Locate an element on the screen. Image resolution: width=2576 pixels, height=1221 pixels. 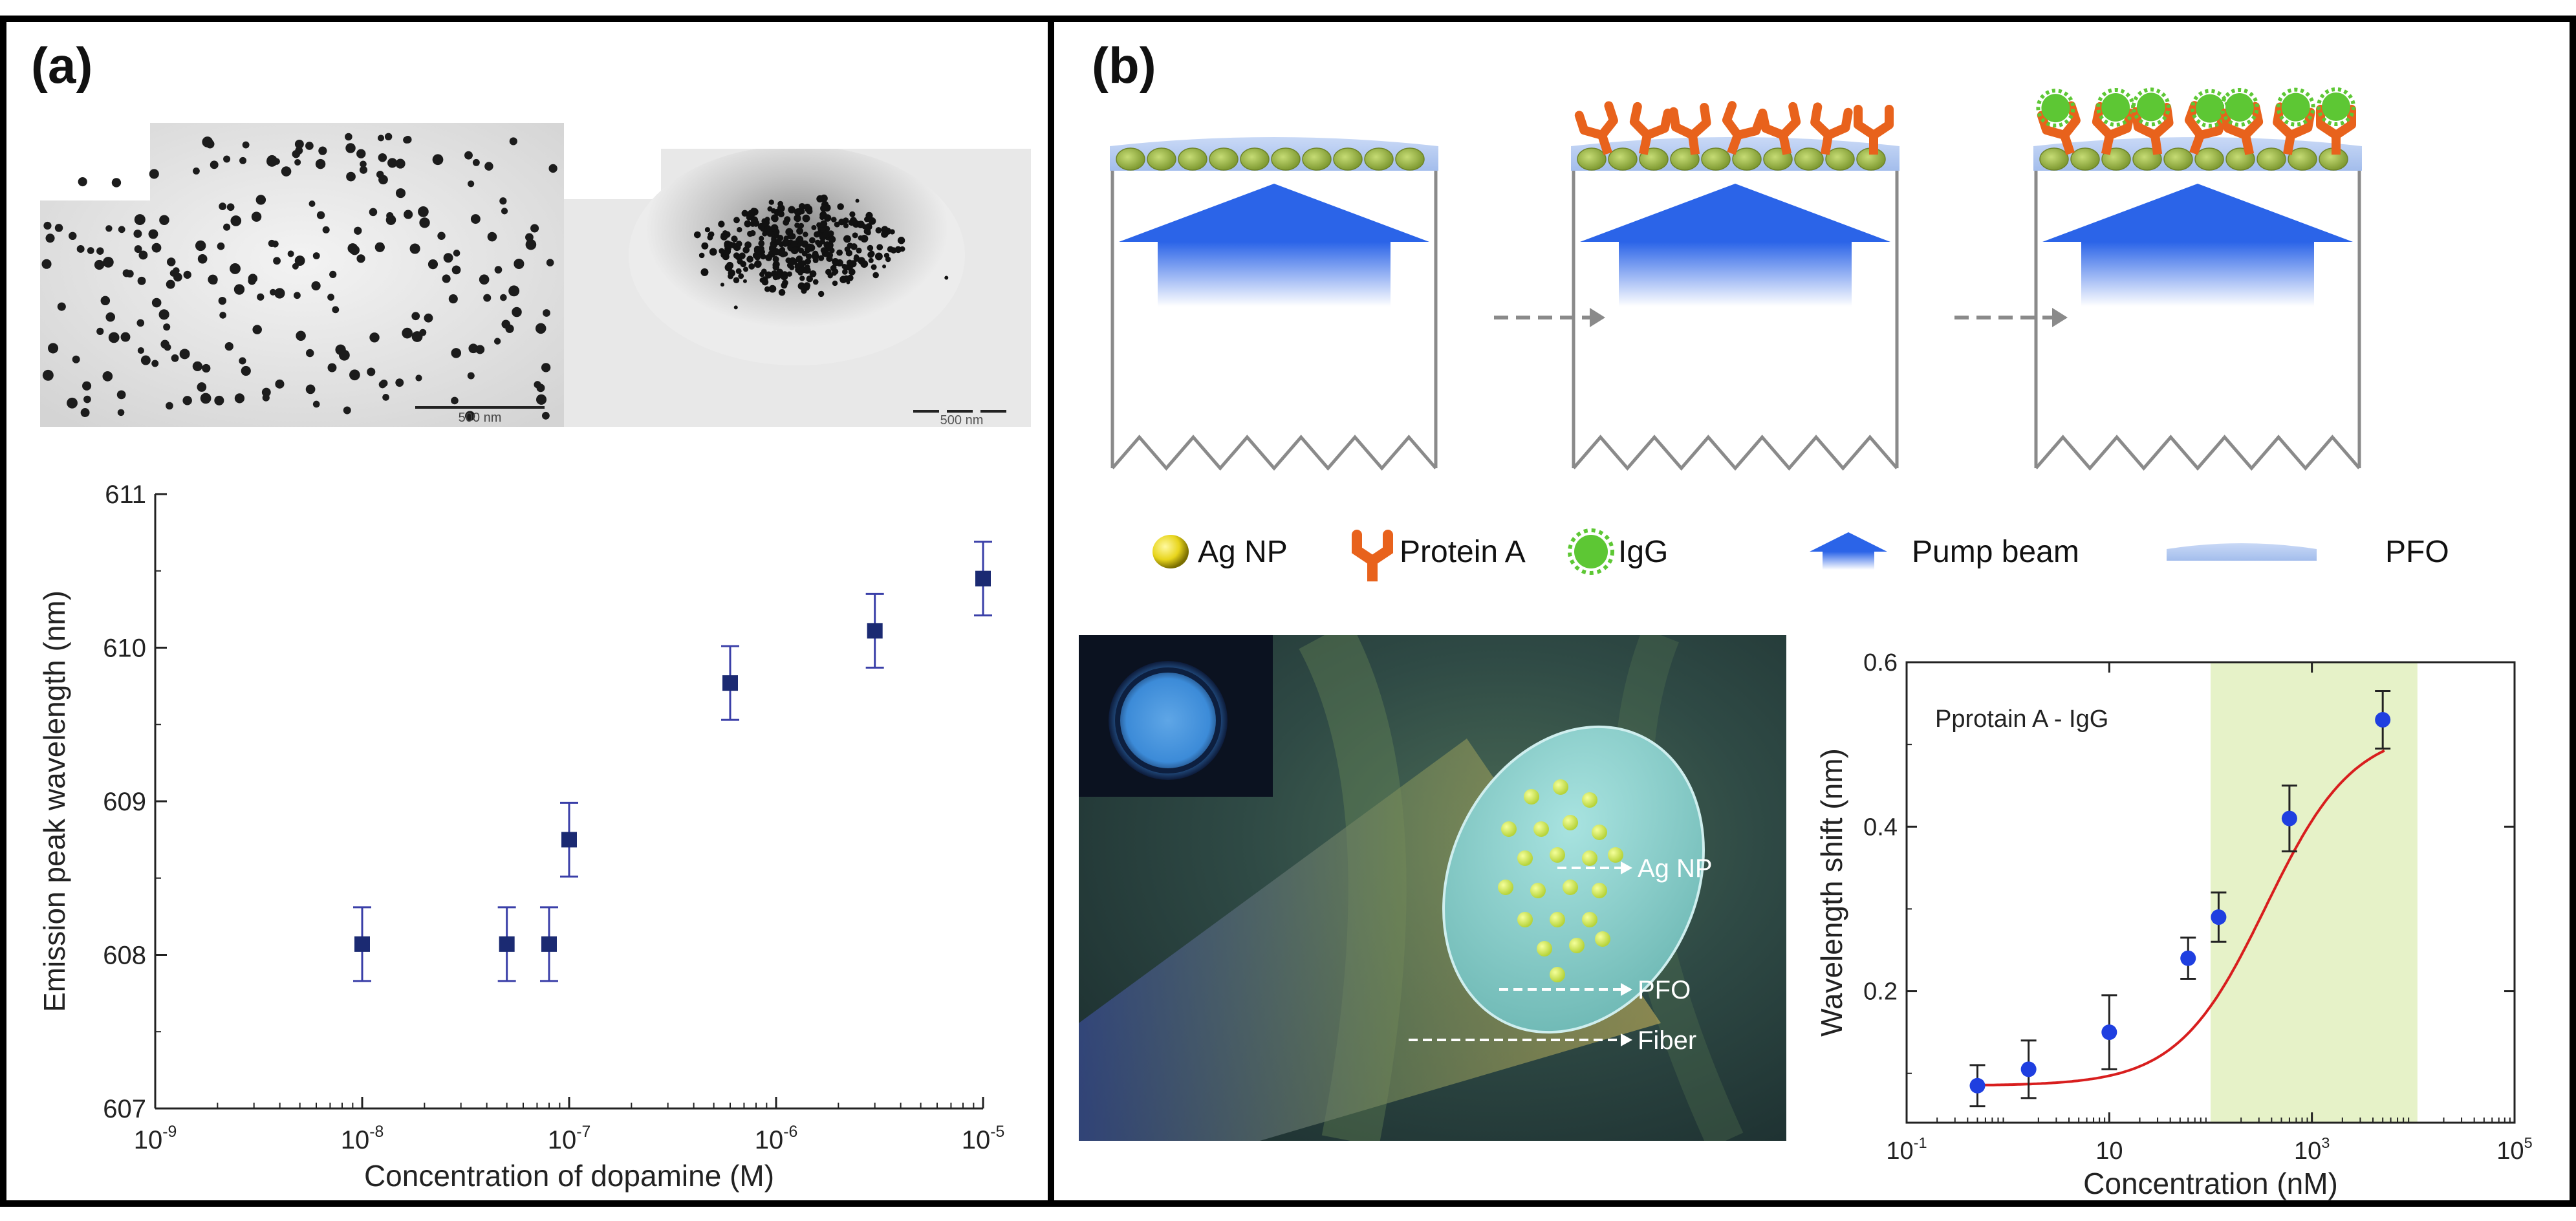
x-tick-label: 10⁵ is located at coordinates (2514, 1149).